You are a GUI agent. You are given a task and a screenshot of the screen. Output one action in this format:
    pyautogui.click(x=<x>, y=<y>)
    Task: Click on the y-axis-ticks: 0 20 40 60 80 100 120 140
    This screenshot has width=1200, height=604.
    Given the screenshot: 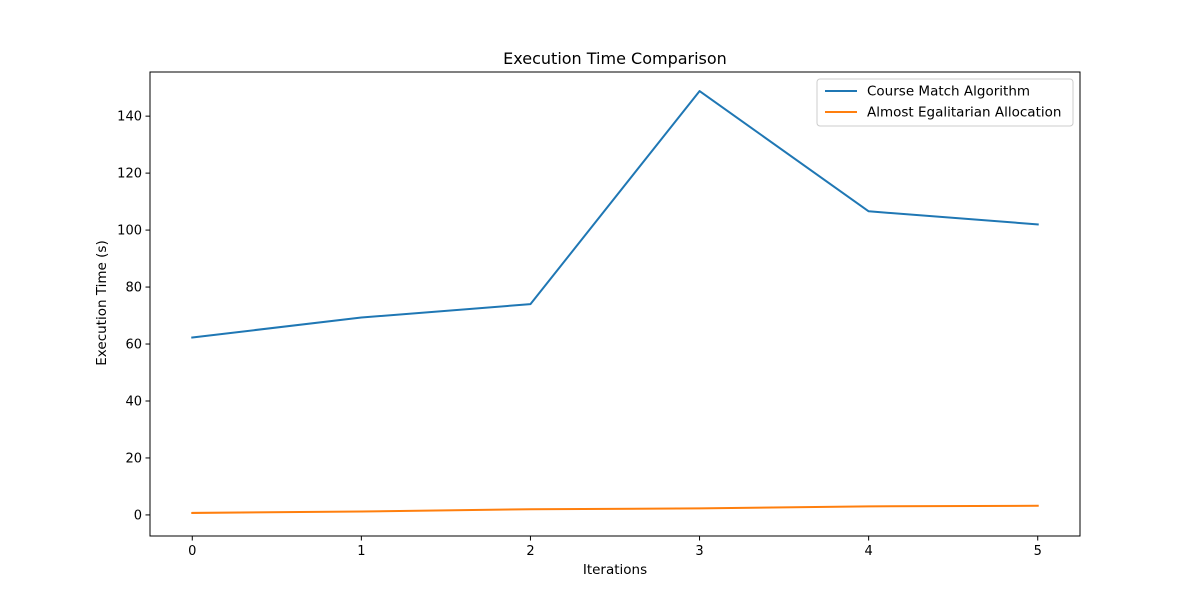 What is the action you would take?
    pyautogui.click(x=133, y=316)
    